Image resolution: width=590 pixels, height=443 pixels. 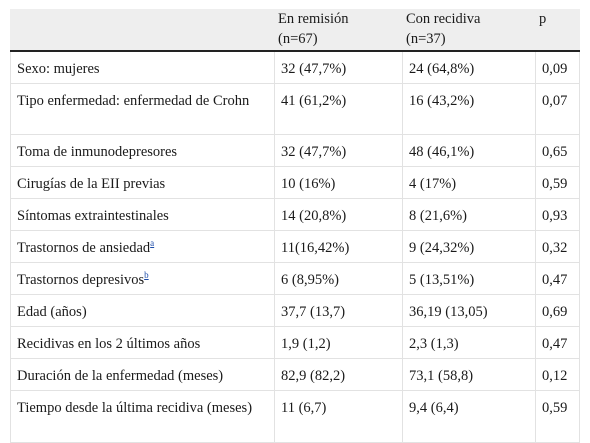 What do you see at coordinates (142, 343) in the screenshot?
I see `row-label: Recidivas en los 2 últimos años` at bounding box center [142, 343].